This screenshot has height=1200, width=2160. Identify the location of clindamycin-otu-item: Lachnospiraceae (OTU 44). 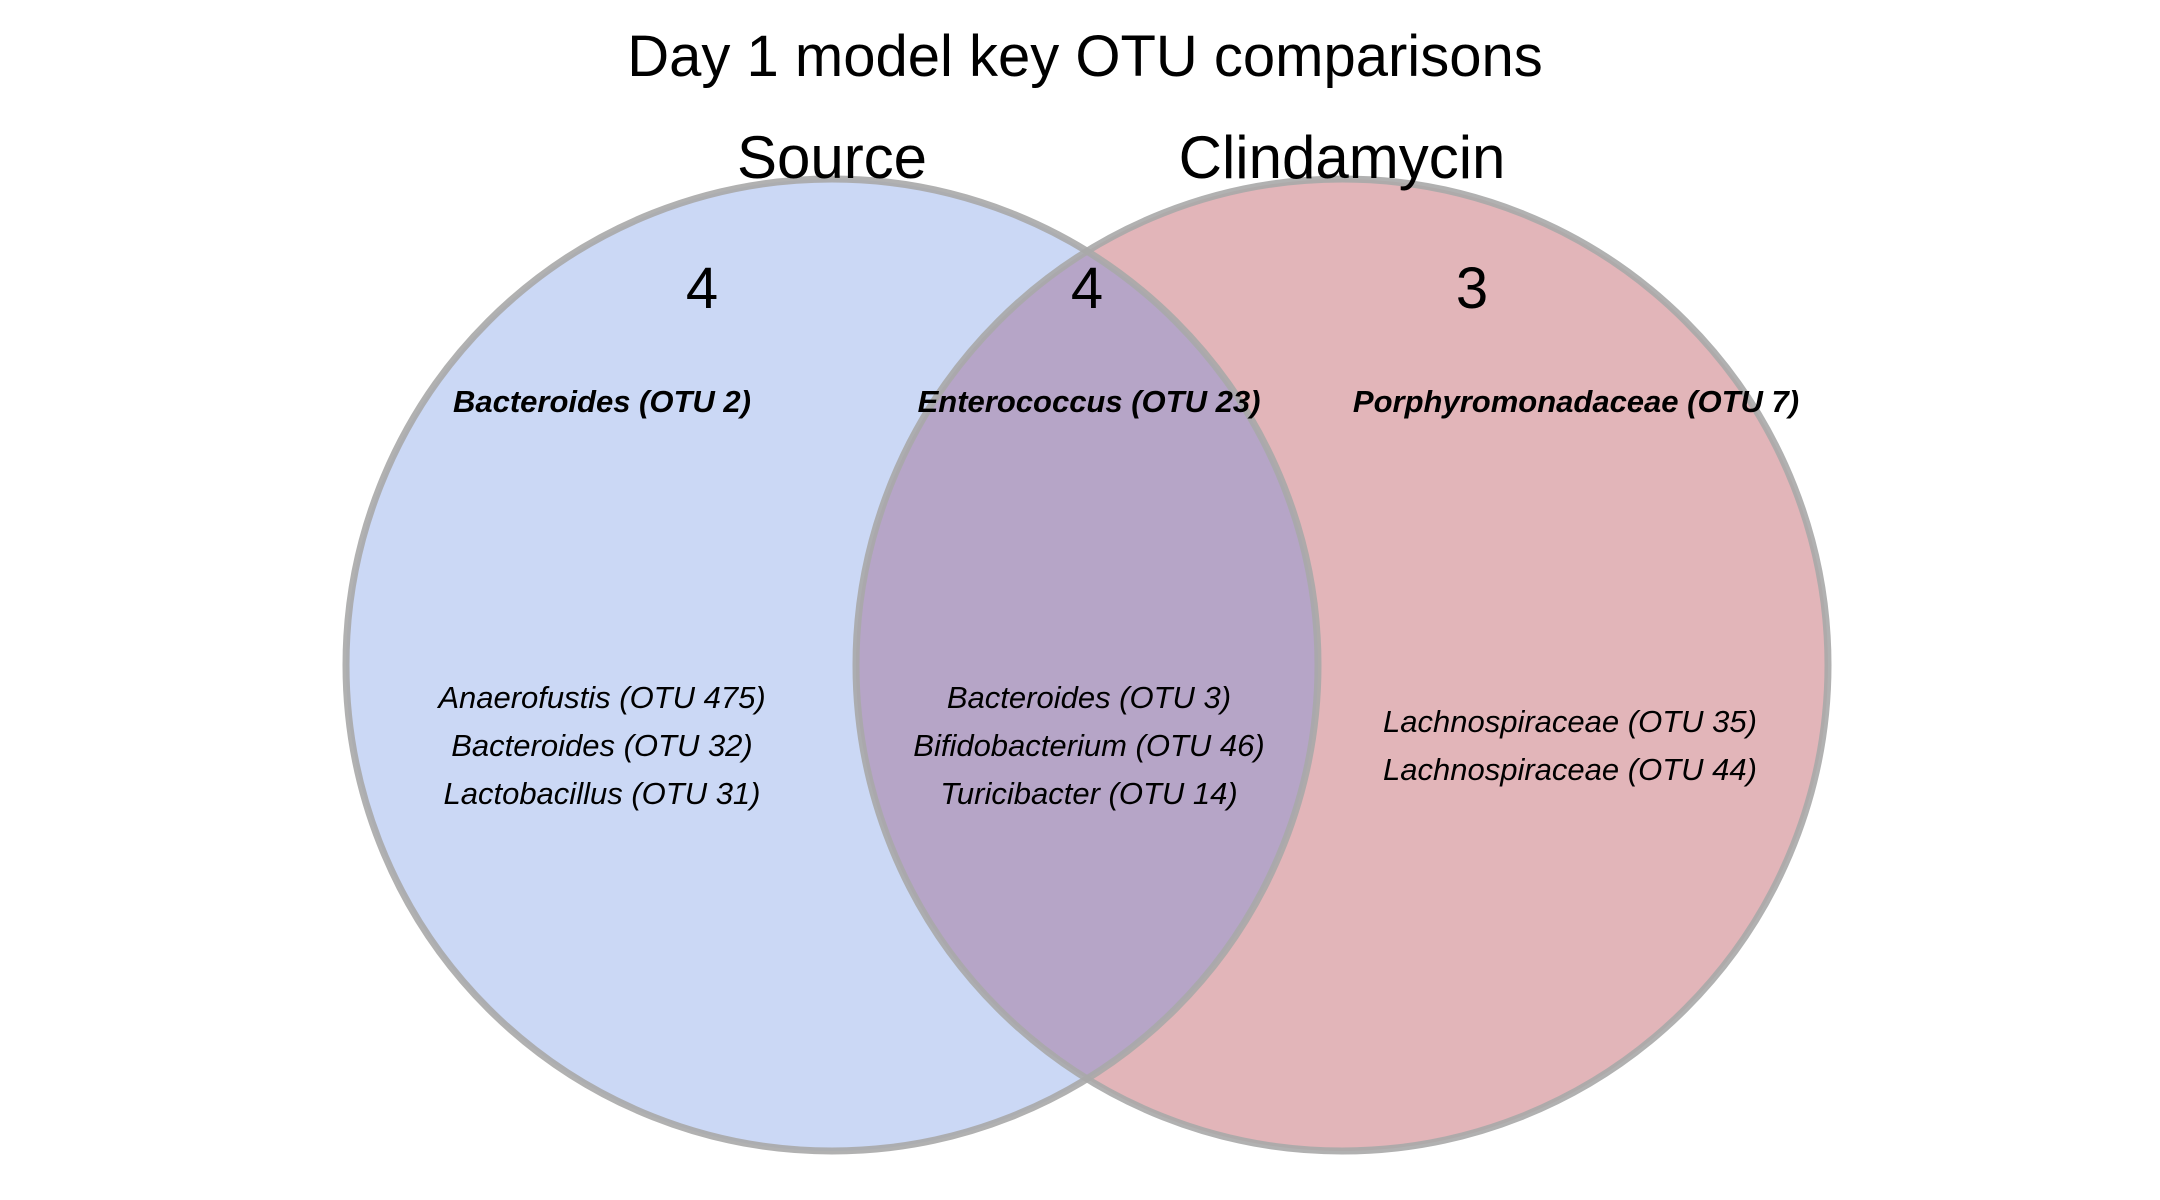
(1570, 769).